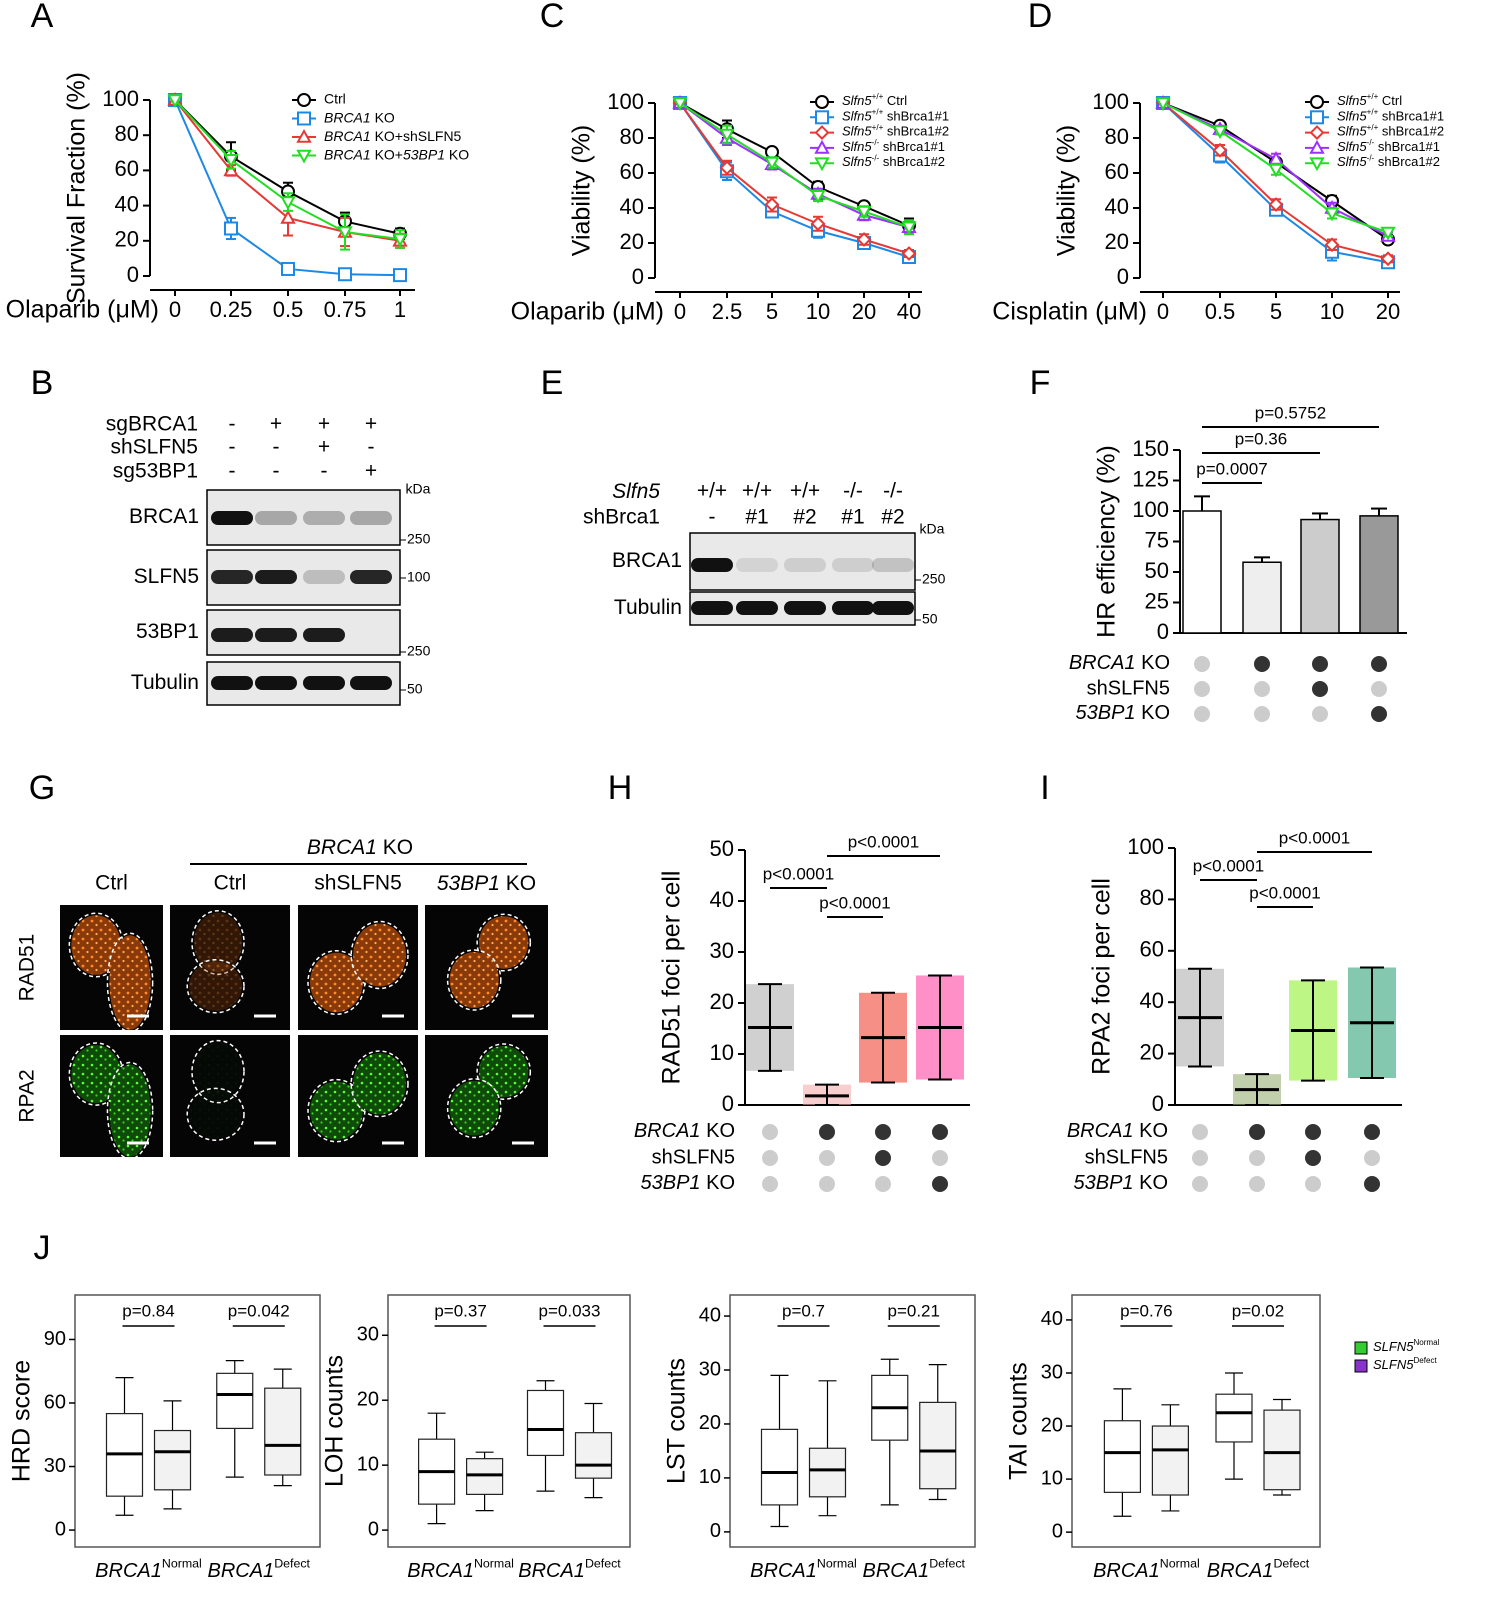 This screenshot has width=1500, height=1606. Describe the element at coordinates (359, 117) in the screenshot. I see `legend-label: BRCA1 KO` at that location.